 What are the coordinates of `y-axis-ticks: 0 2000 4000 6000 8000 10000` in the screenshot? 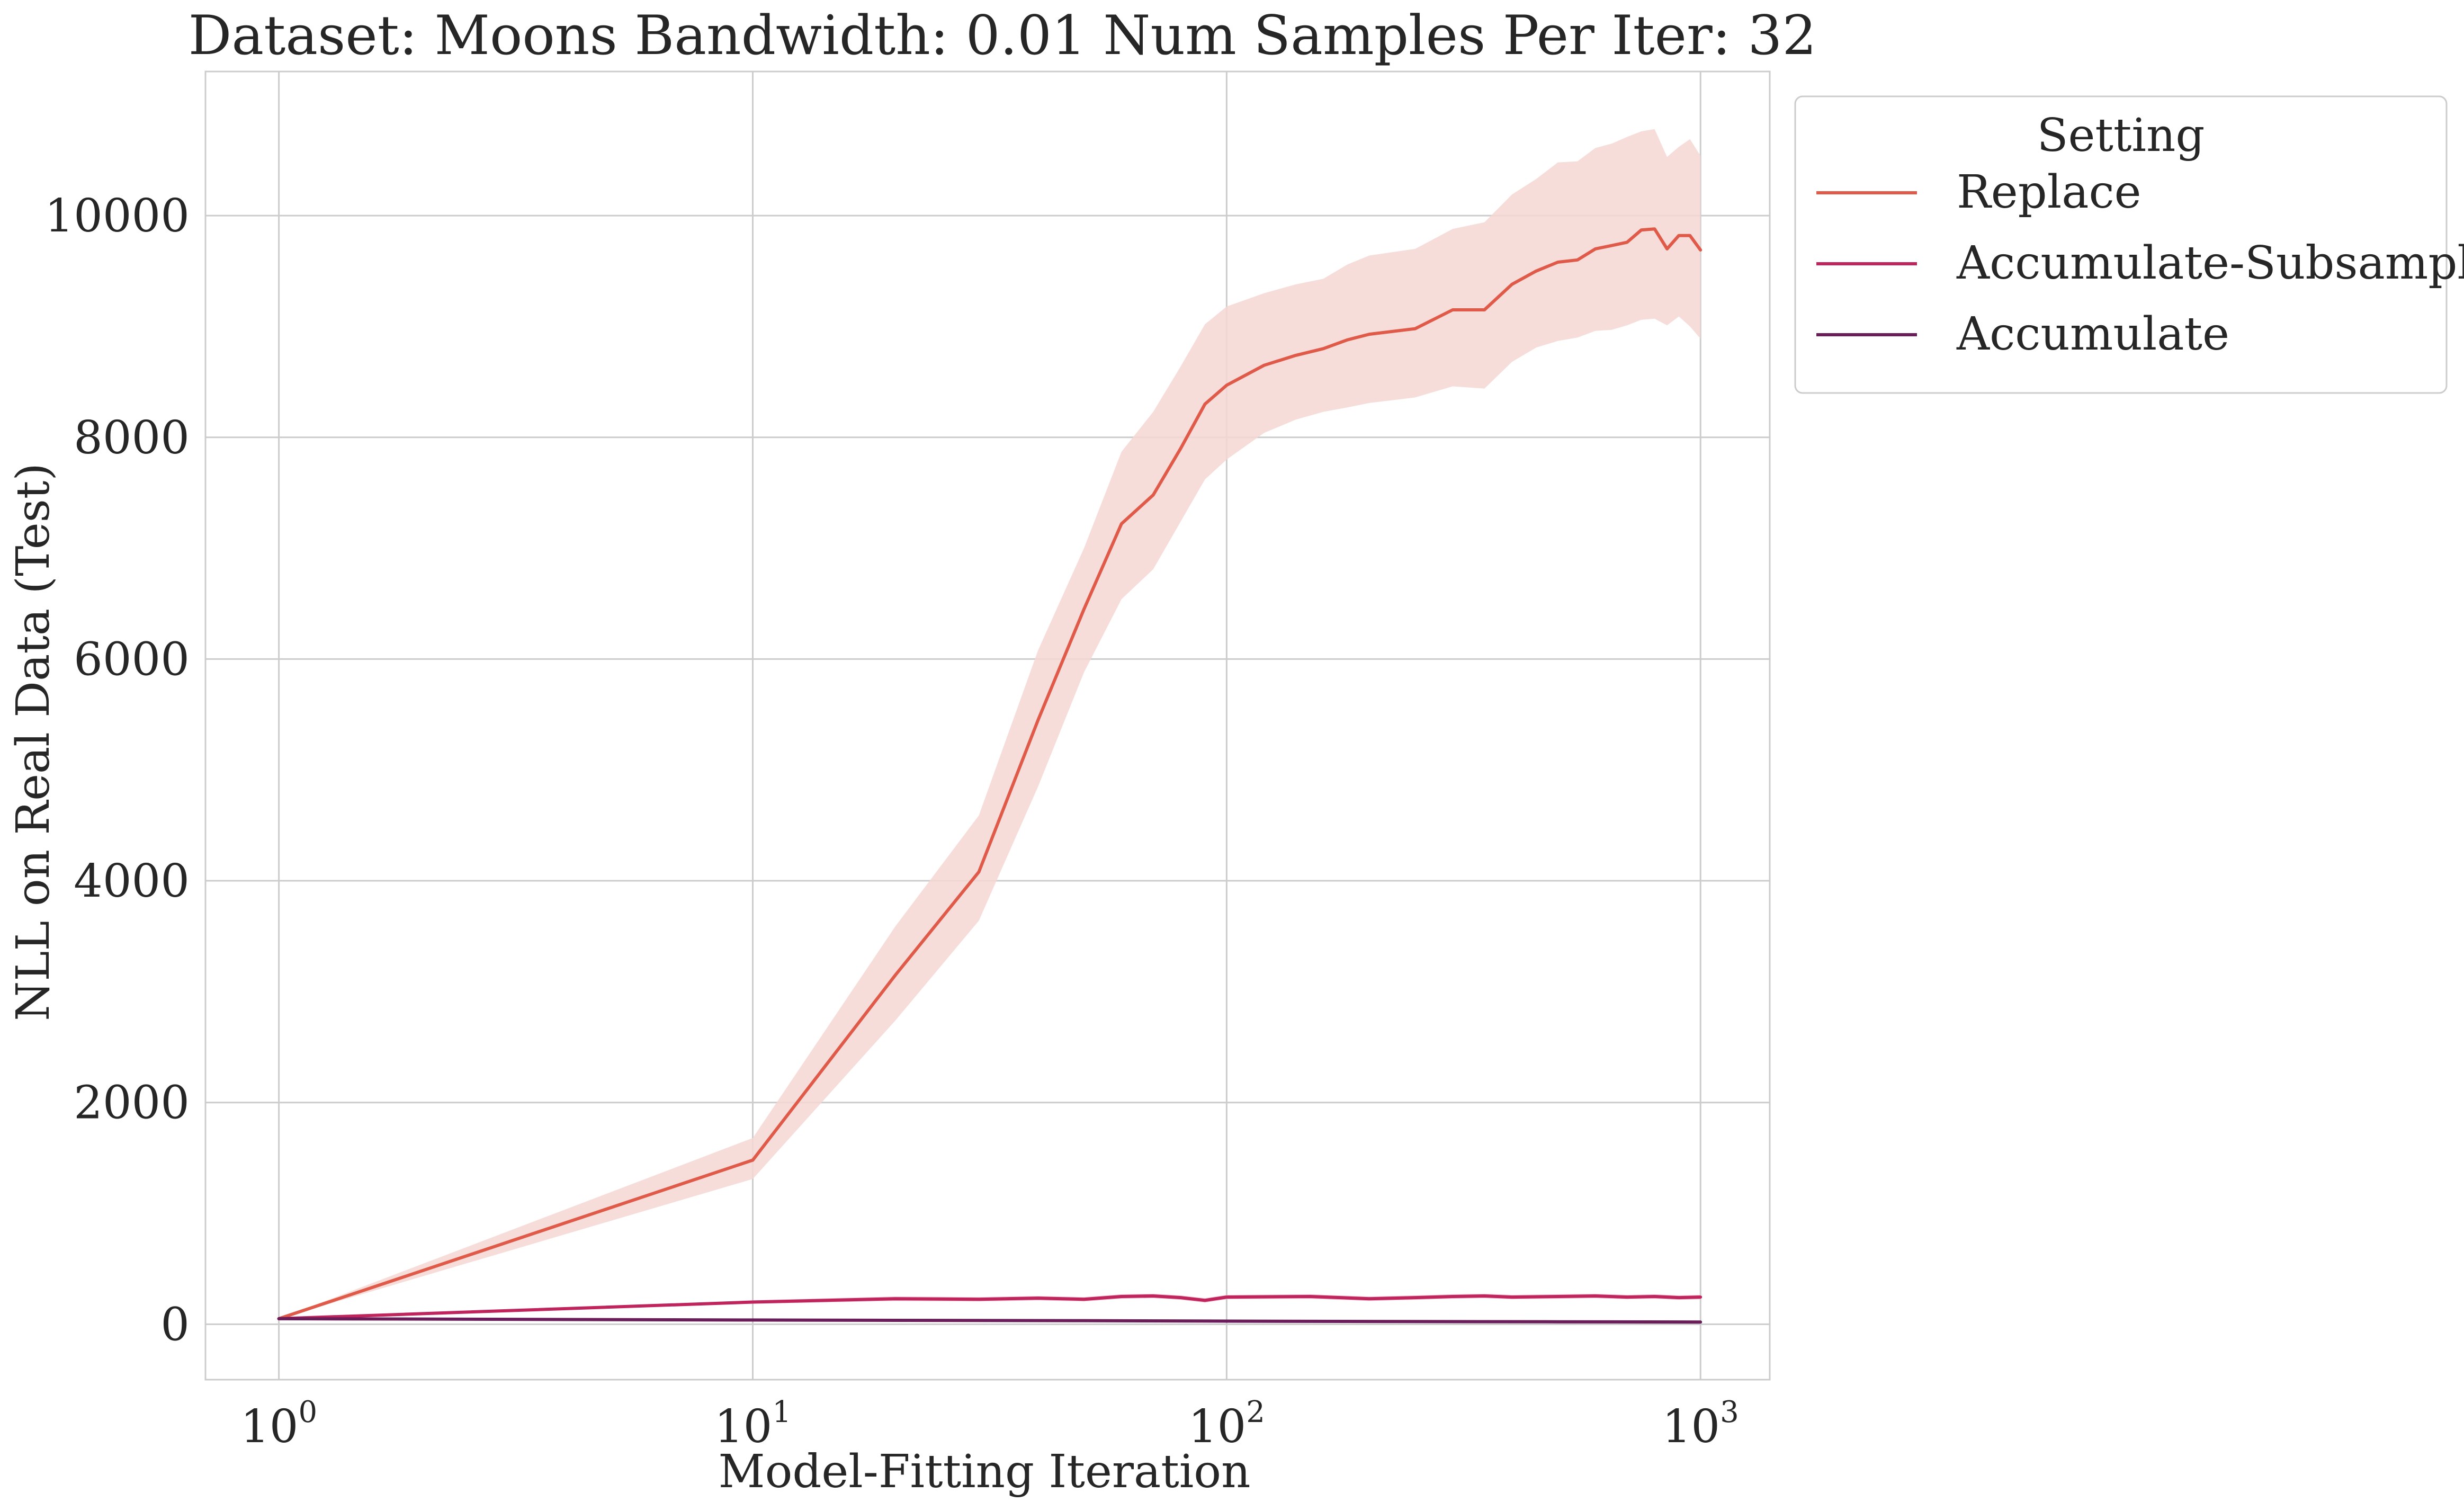 It's located at (117, 770).